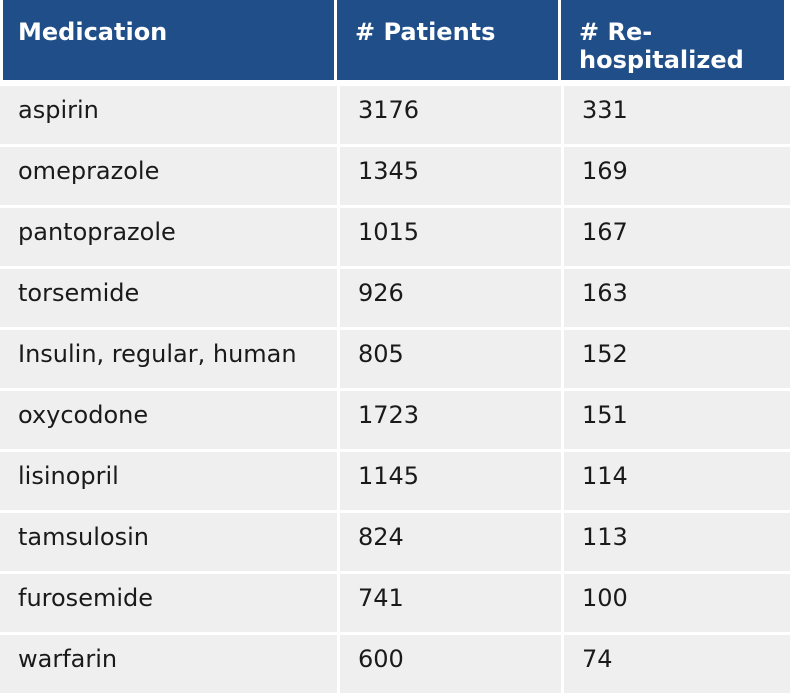 The height and width of the screenshot is (698, 790). Describe the element at coordinates (452, 176) in the screenshot. I see `cell-patients: 1345` at that location.